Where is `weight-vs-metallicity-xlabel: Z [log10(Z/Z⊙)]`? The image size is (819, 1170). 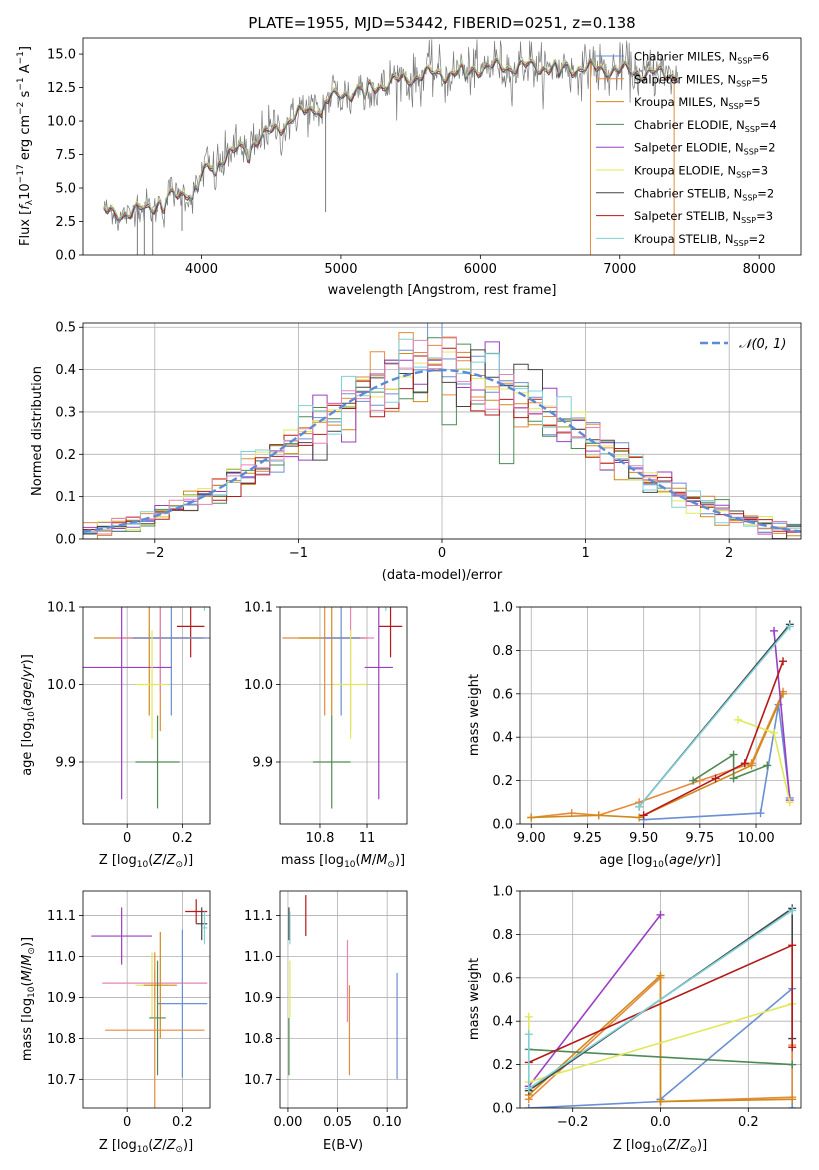
weight-vs-metallicity-xlabel: Z [log10(Z/Z⊙)] is located at coordinates (660, 1146).